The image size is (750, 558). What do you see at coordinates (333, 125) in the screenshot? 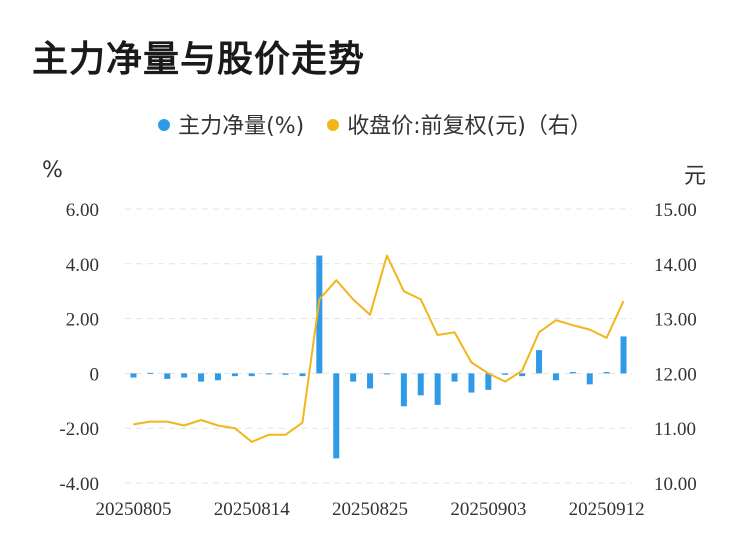
I see `legend-line-dot-icon` at bounding box center [333, 125].